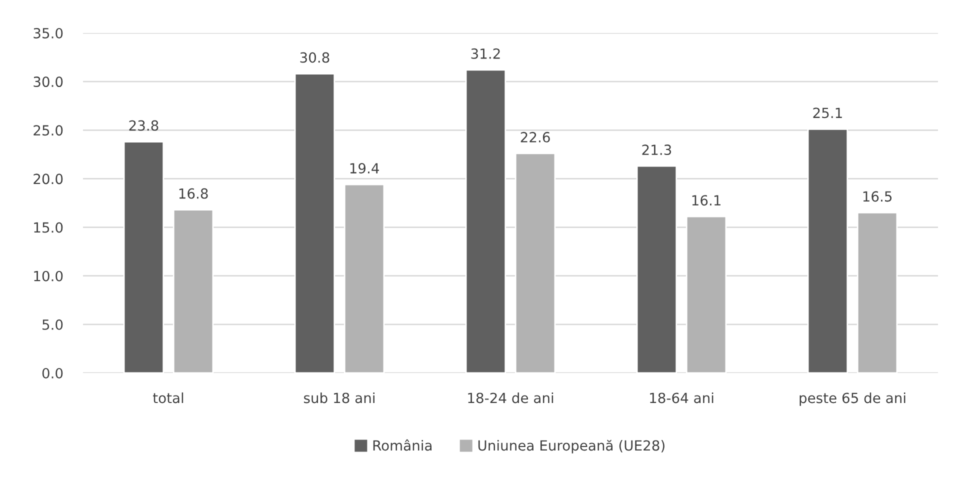 This screenshot has width=976, height=477. Describe the element at coordinates (339, 398) in the screenshot. I see `x-tick-label: sub 18 ani` at that location.